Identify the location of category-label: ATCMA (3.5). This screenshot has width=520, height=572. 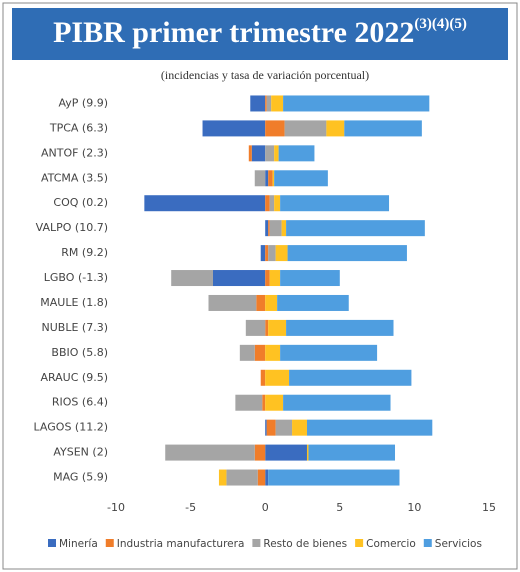
(74, 177).